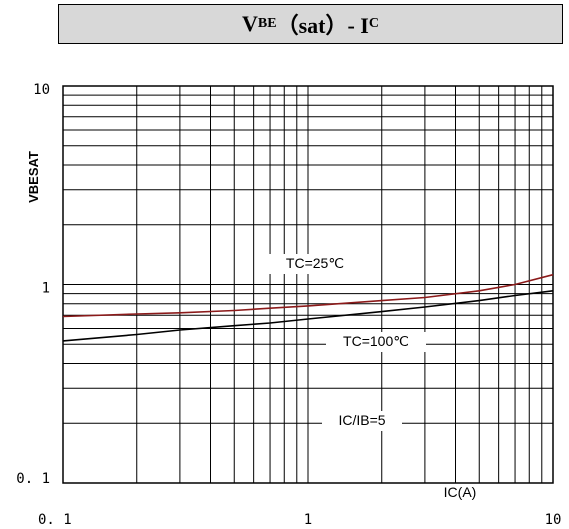 The width and height of the screenshot is (569, 529). I want to click on annotation-ic-ib-bg, so click(362, 421).